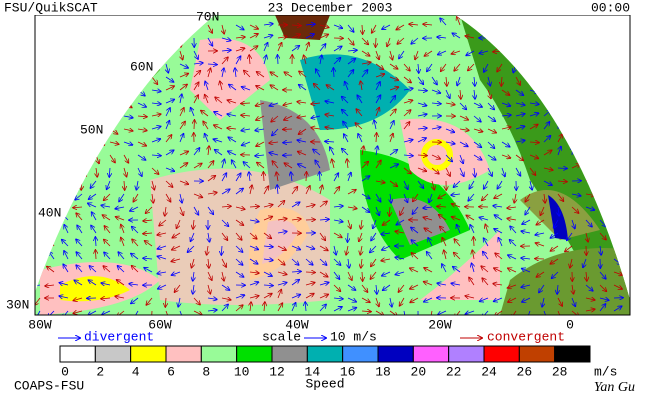 This screenshot has height=400, width=650. What do you see at coordinates (206, 371) in the screenshot?
I see `colorbar-tick: 8` at bounding box center [206, 371].